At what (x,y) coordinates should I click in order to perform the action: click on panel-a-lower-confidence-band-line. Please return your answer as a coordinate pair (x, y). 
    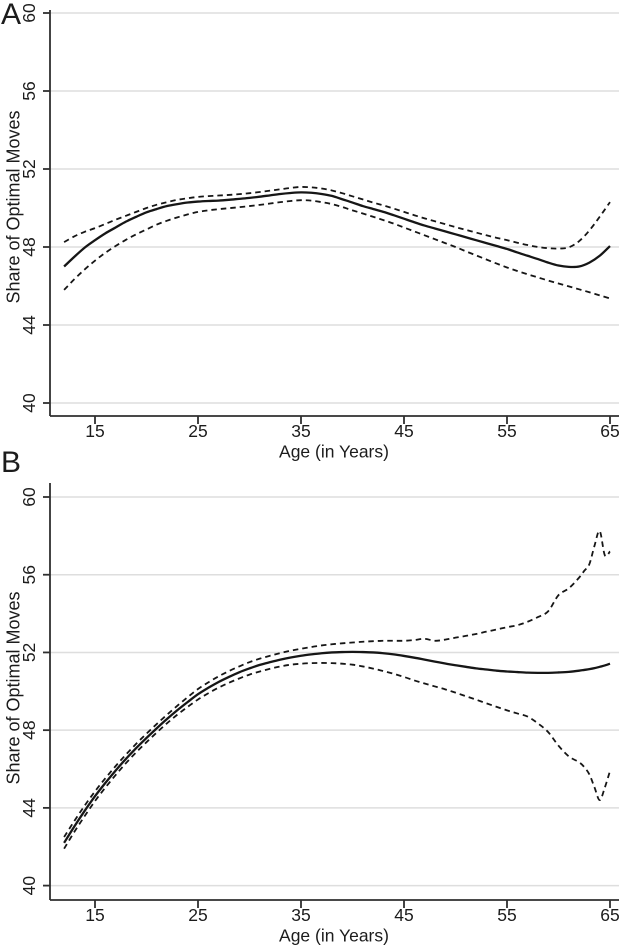
    Looking at the image, I should click on (337, 249).